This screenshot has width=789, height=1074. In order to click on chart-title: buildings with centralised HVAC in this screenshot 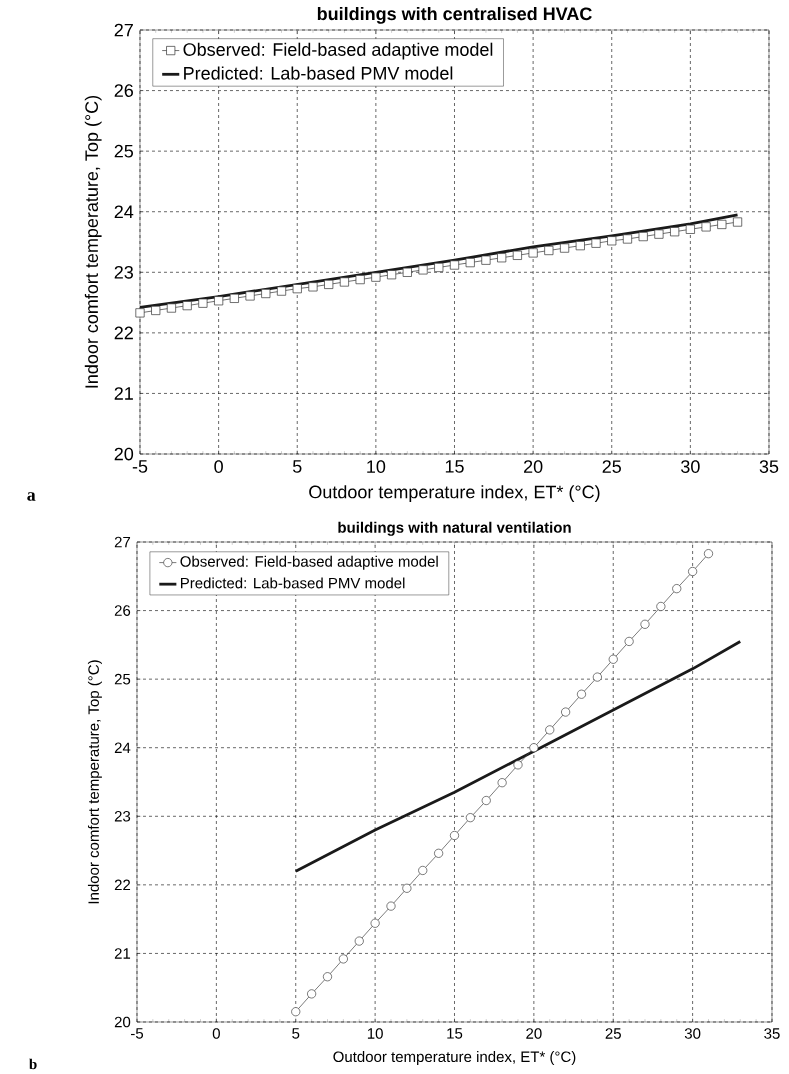, I will do `click(454, 15)`.